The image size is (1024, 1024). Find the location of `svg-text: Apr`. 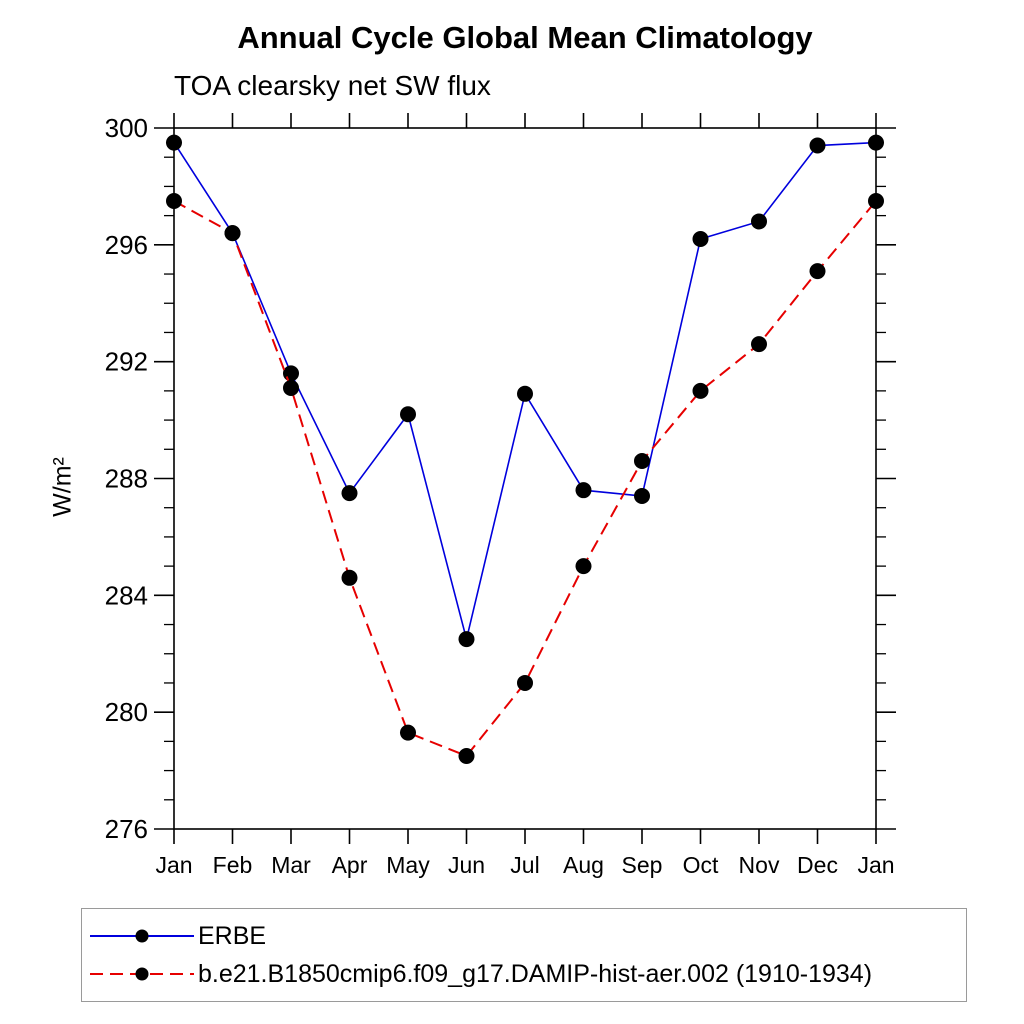

svg-text: Apr is located at coordinates (350, 865).